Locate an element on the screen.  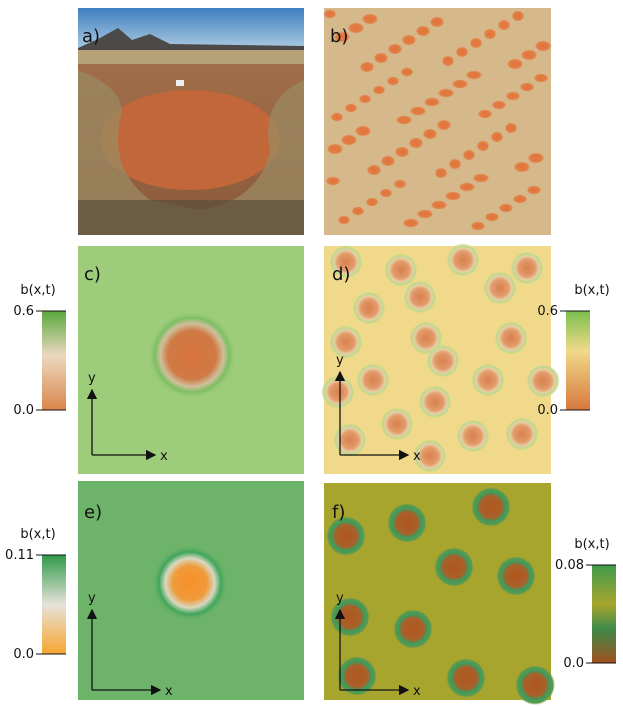
panel-label: d) is located at coordinates (341, 274).